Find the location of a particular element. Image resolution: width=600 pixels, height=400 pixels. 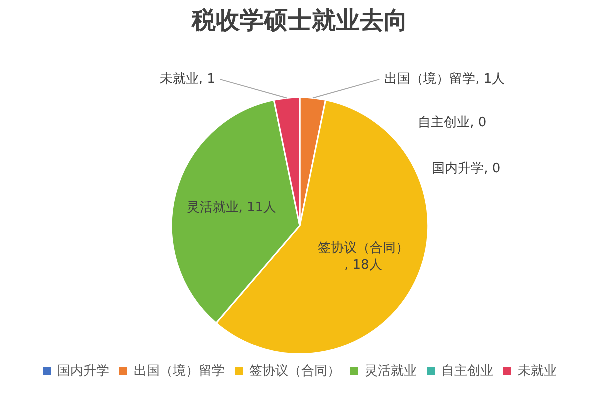

data-label: 签协议（合同）, 18人 is located at coordinates (363, 256).